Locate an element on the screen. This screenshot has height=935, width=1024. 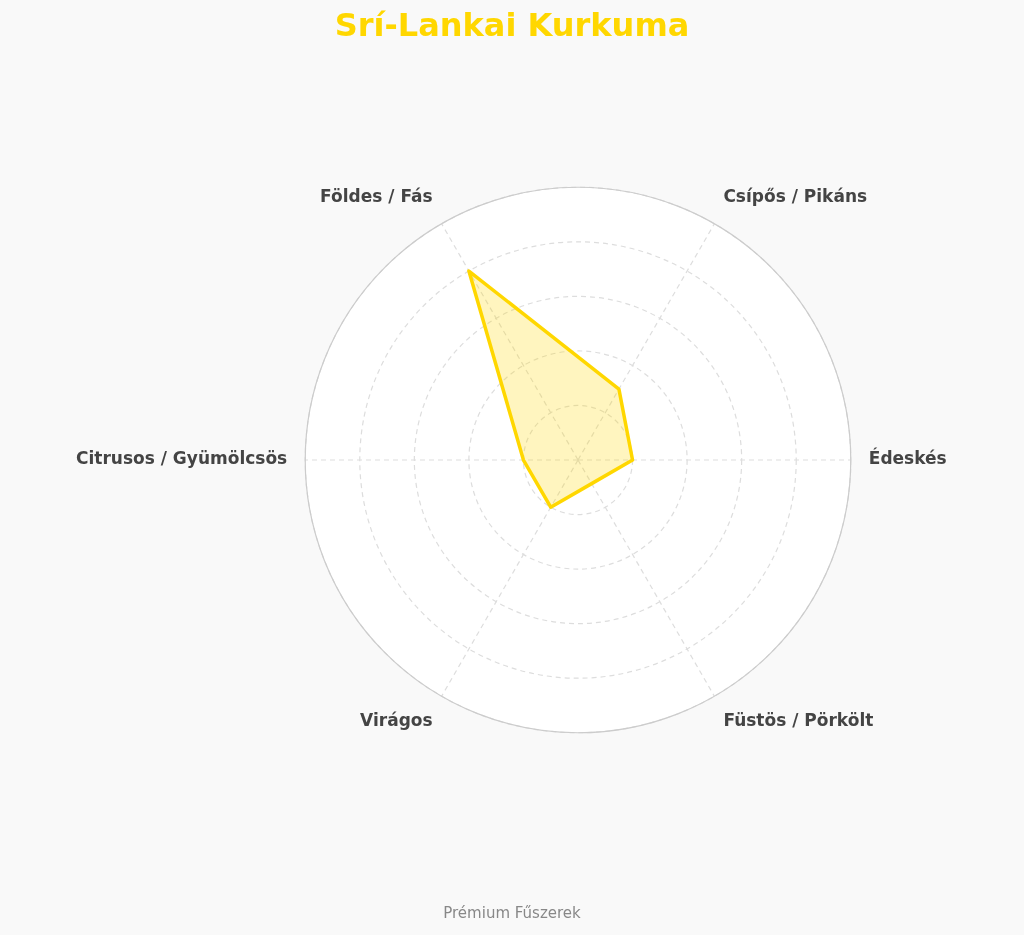
text: Prémium Fűszerek is located at coordinates (512, 913).